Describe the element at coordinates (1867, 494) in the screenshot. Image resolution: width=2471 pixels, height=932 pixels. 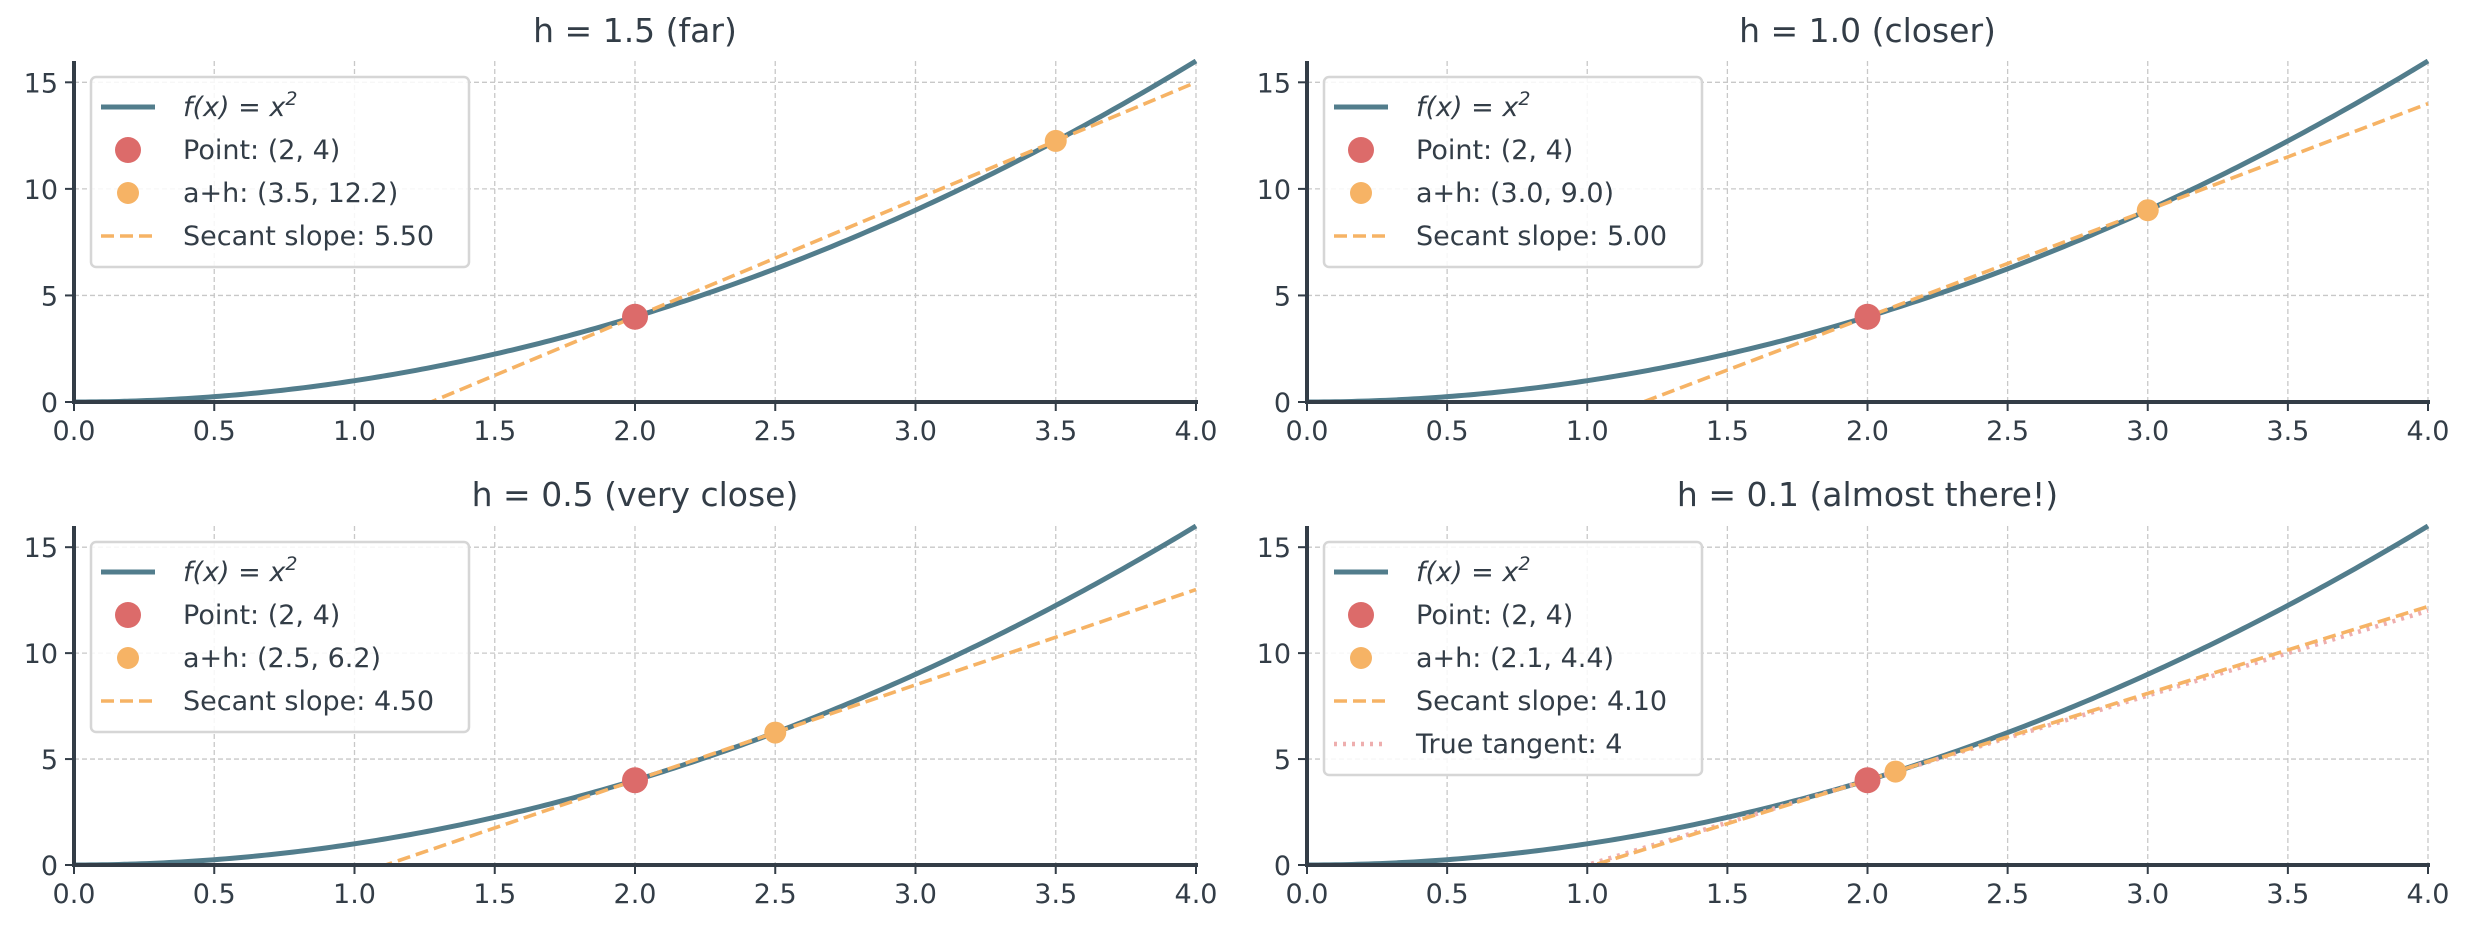
I see `subplot-title: h = 0.1 (almost there!)` at that location.